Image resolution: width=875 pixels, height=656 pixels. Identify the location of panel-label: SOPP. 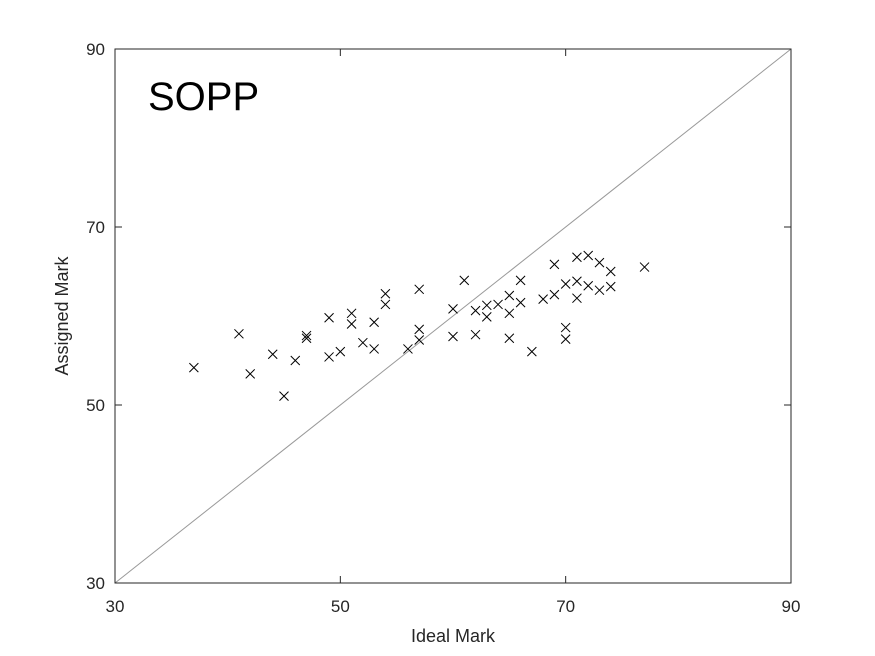
(203, 97).